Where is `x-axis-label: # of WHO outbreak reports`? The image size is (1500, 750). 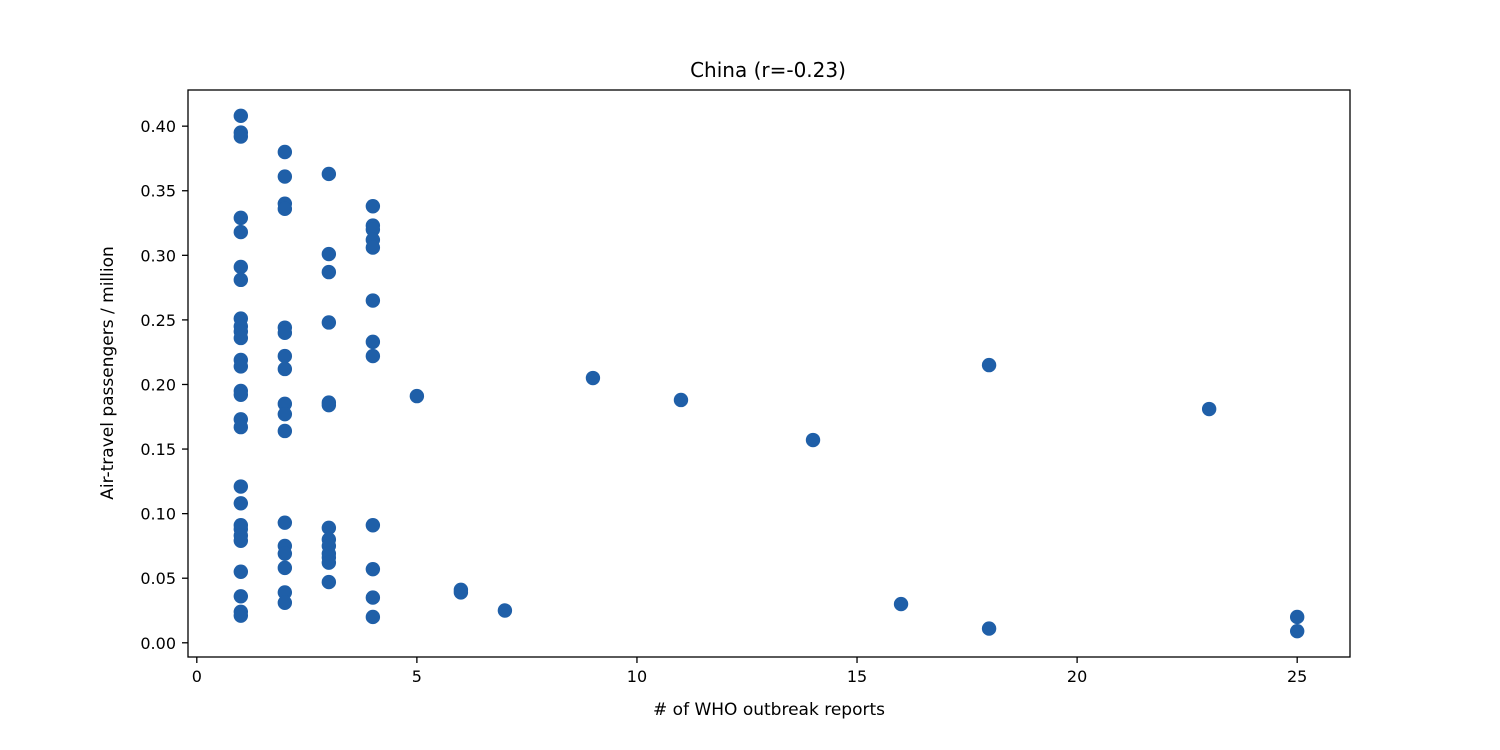
x-axis-label: # of WHO outbreak reports is located at coordinates (769, 710).